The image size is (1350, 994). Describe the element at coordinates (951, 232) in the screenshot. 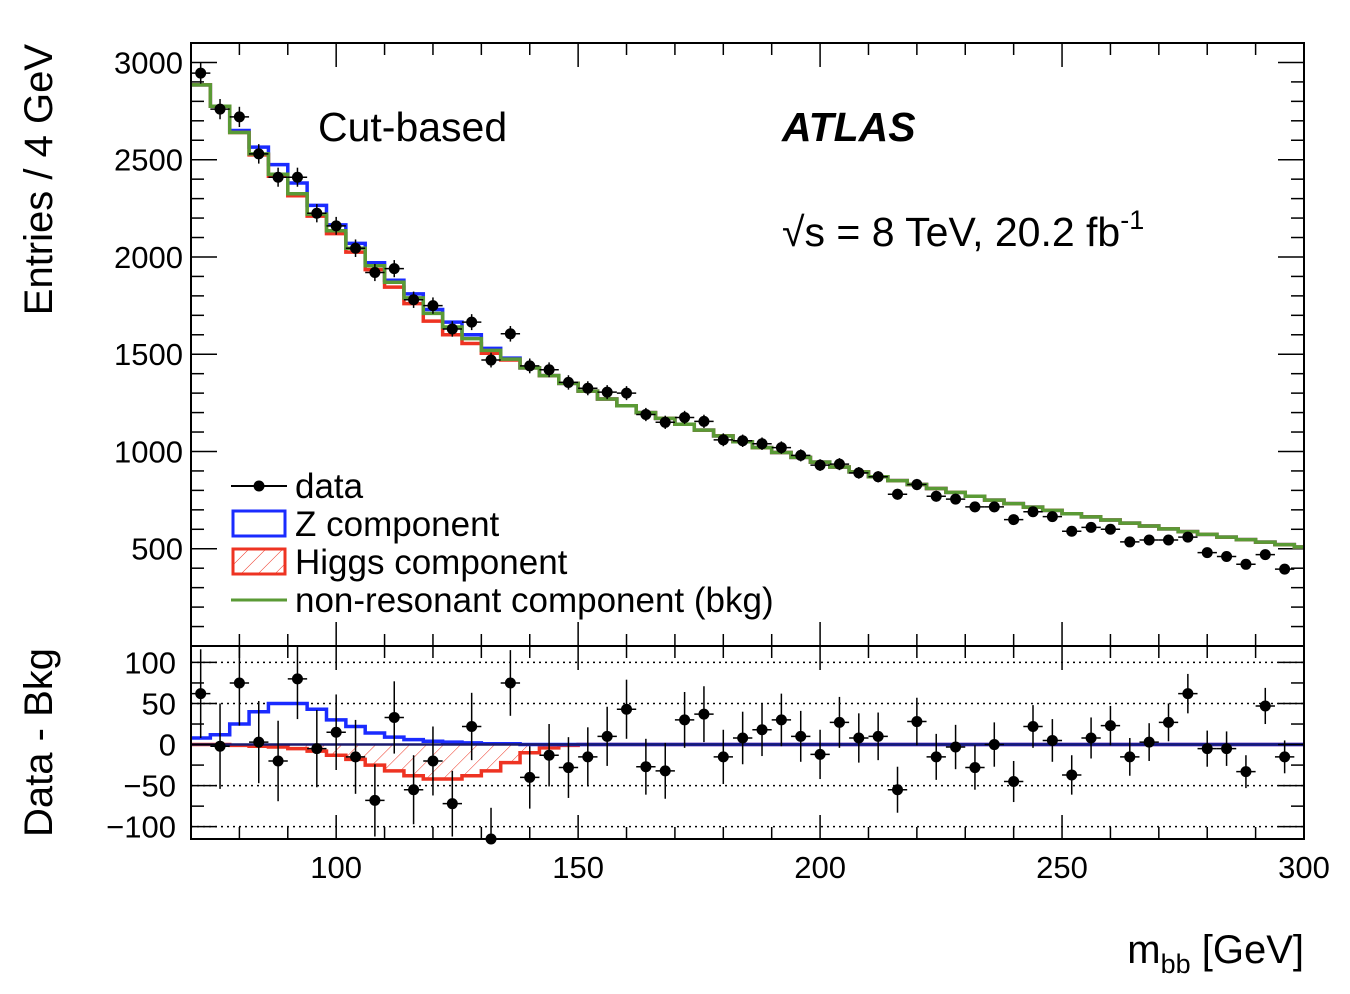

I see `energy-lumi-text: √s = 8 TeV, 20.2 fb` at that location.